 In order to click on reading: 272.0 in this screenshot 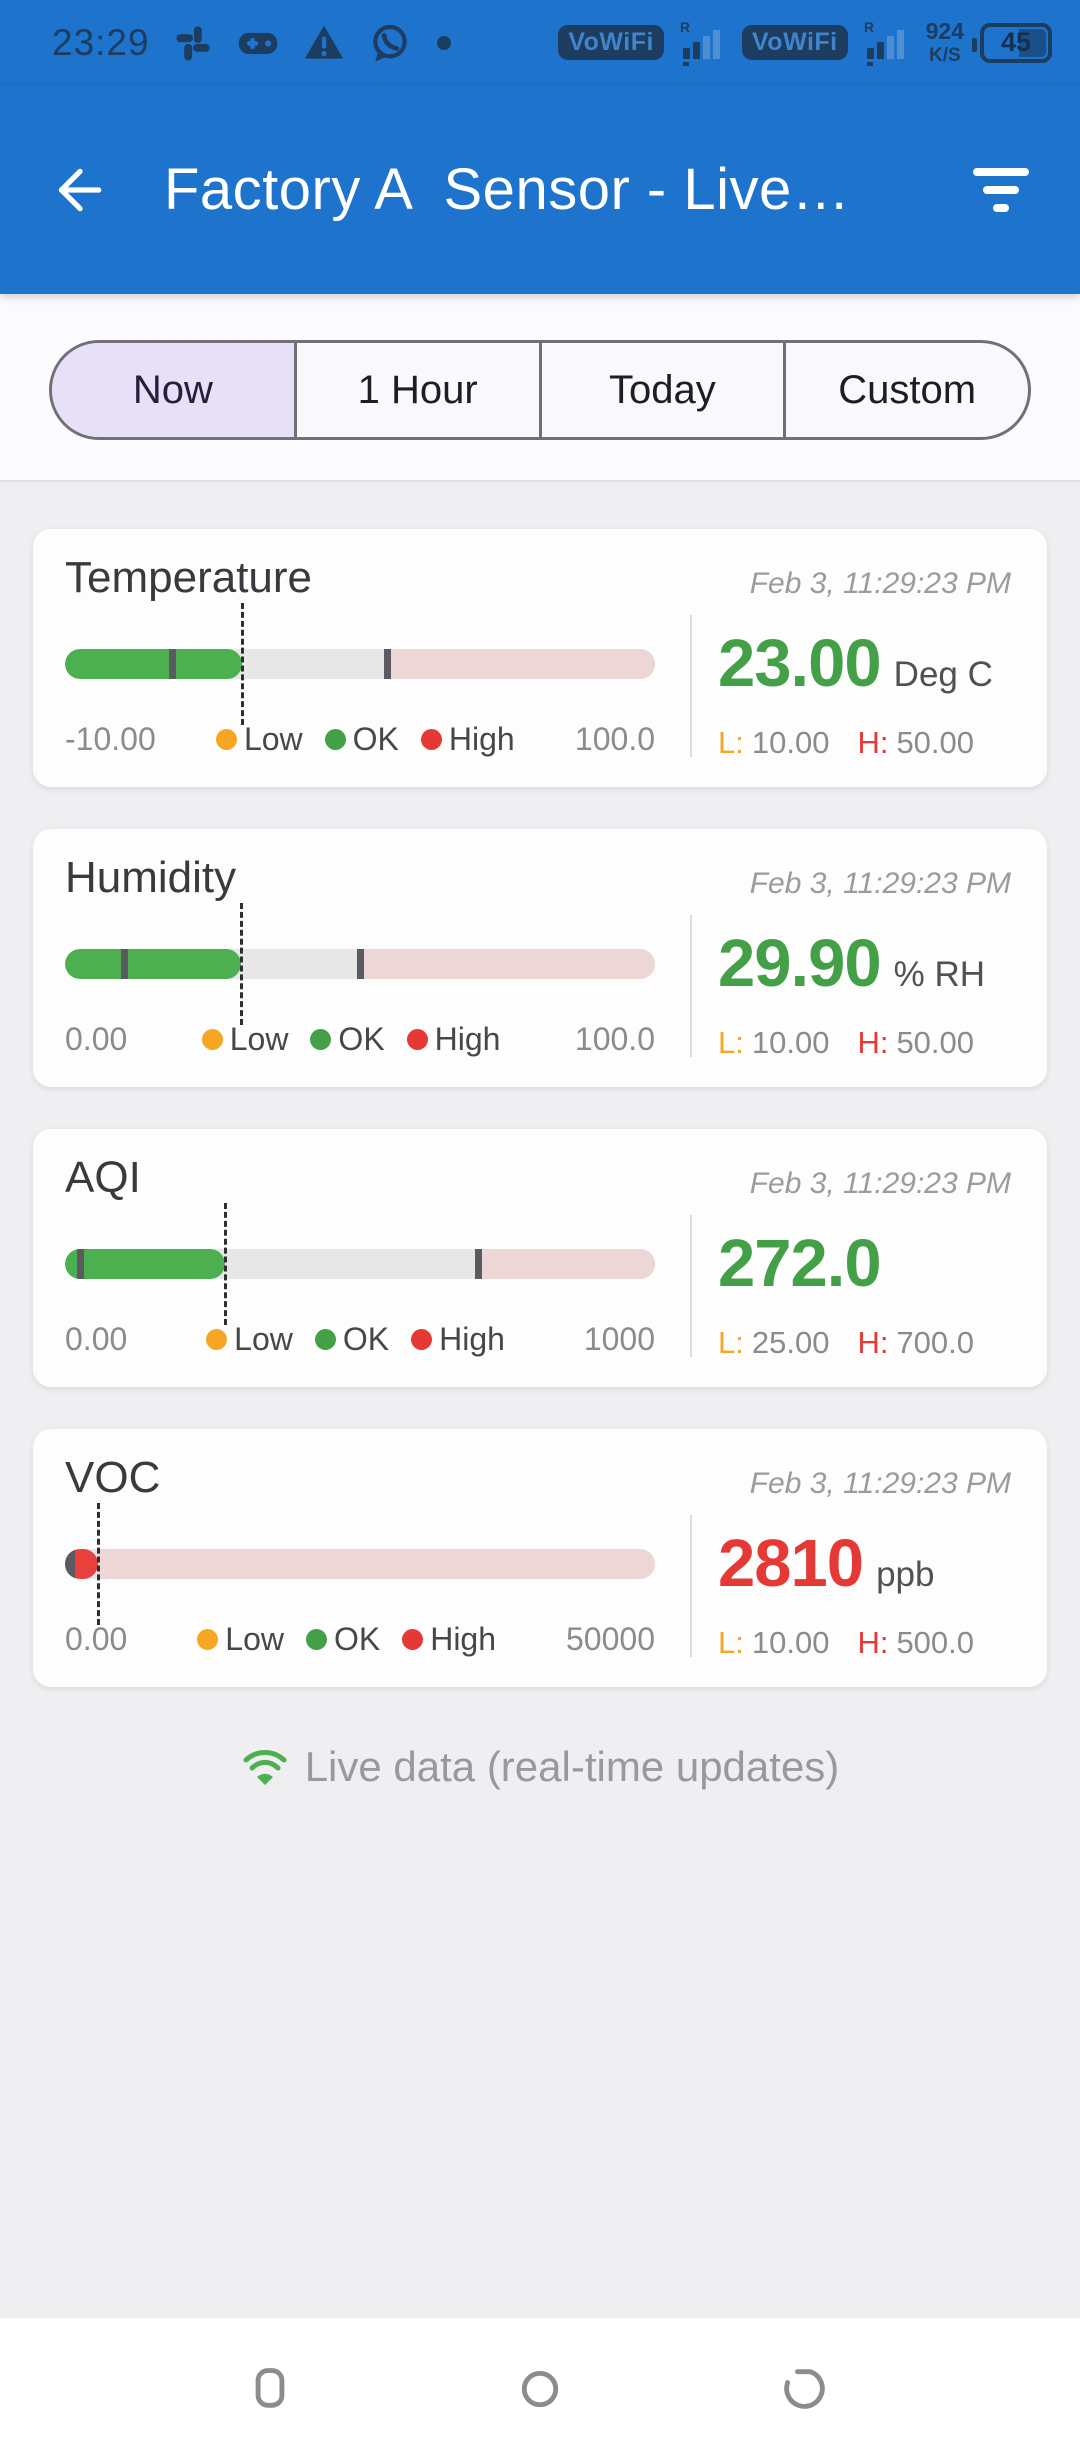, I will do `click(806, 1263)`.